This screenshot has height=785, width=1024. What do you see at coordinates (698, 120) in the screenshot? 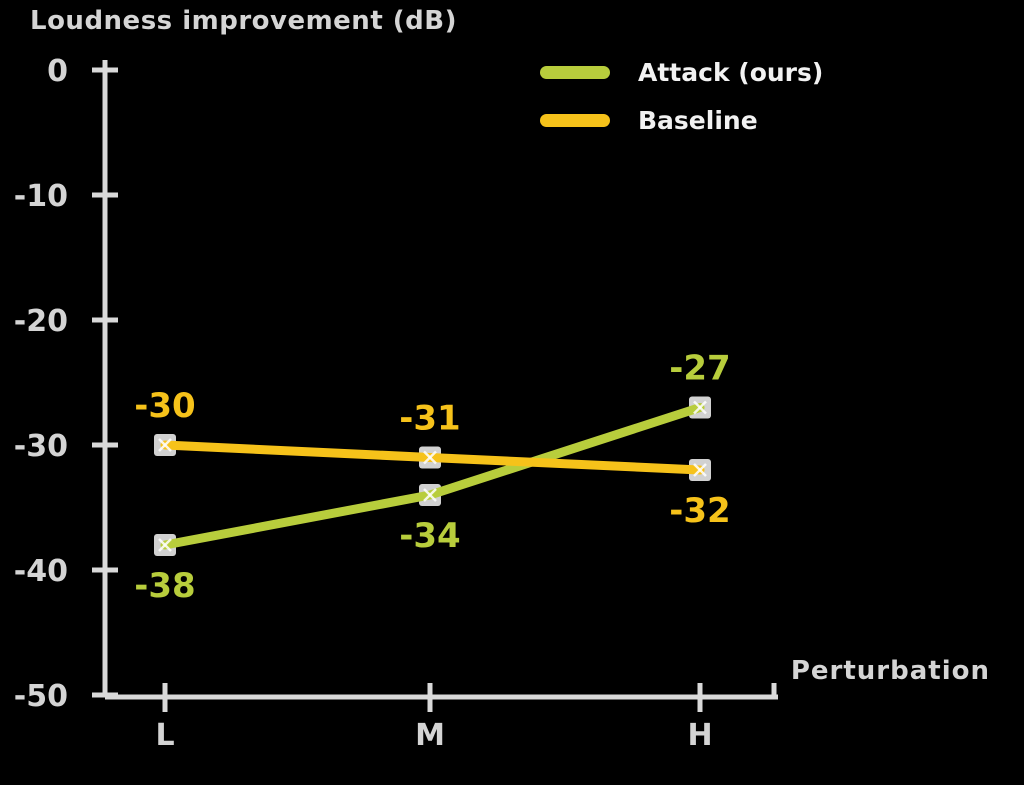
I see `legend-label-baseline: Baseline` at bounding box center [698, 120].